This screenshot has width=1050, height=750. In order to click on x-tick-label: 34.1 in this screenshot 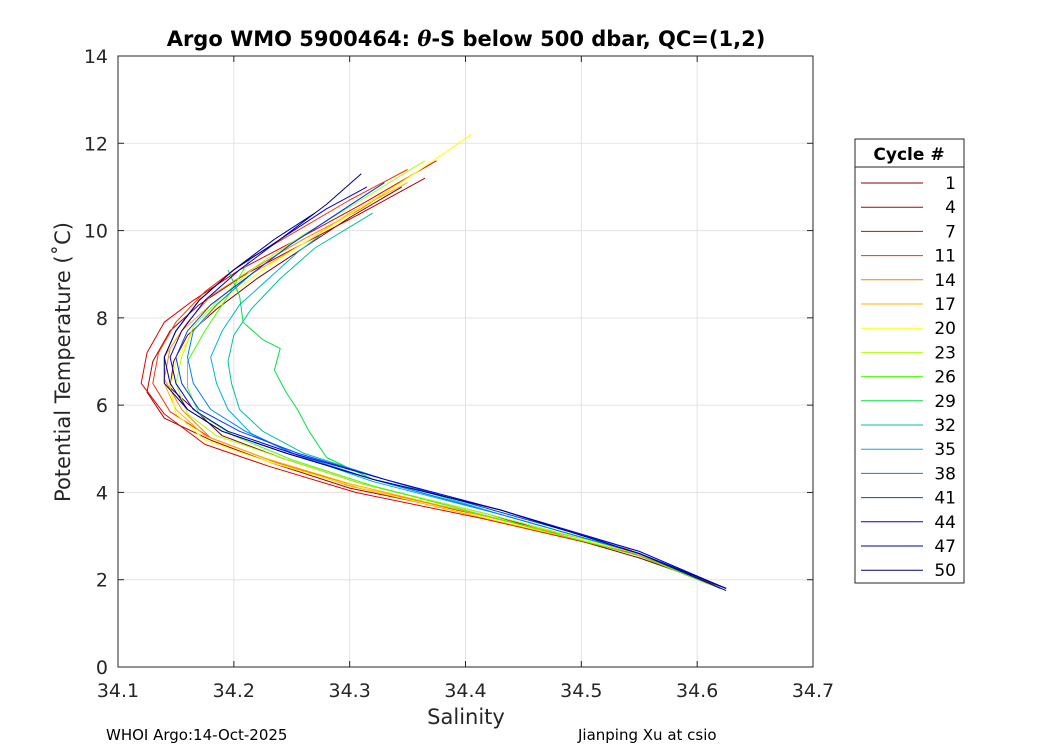, I will do `click(118, 691)`.